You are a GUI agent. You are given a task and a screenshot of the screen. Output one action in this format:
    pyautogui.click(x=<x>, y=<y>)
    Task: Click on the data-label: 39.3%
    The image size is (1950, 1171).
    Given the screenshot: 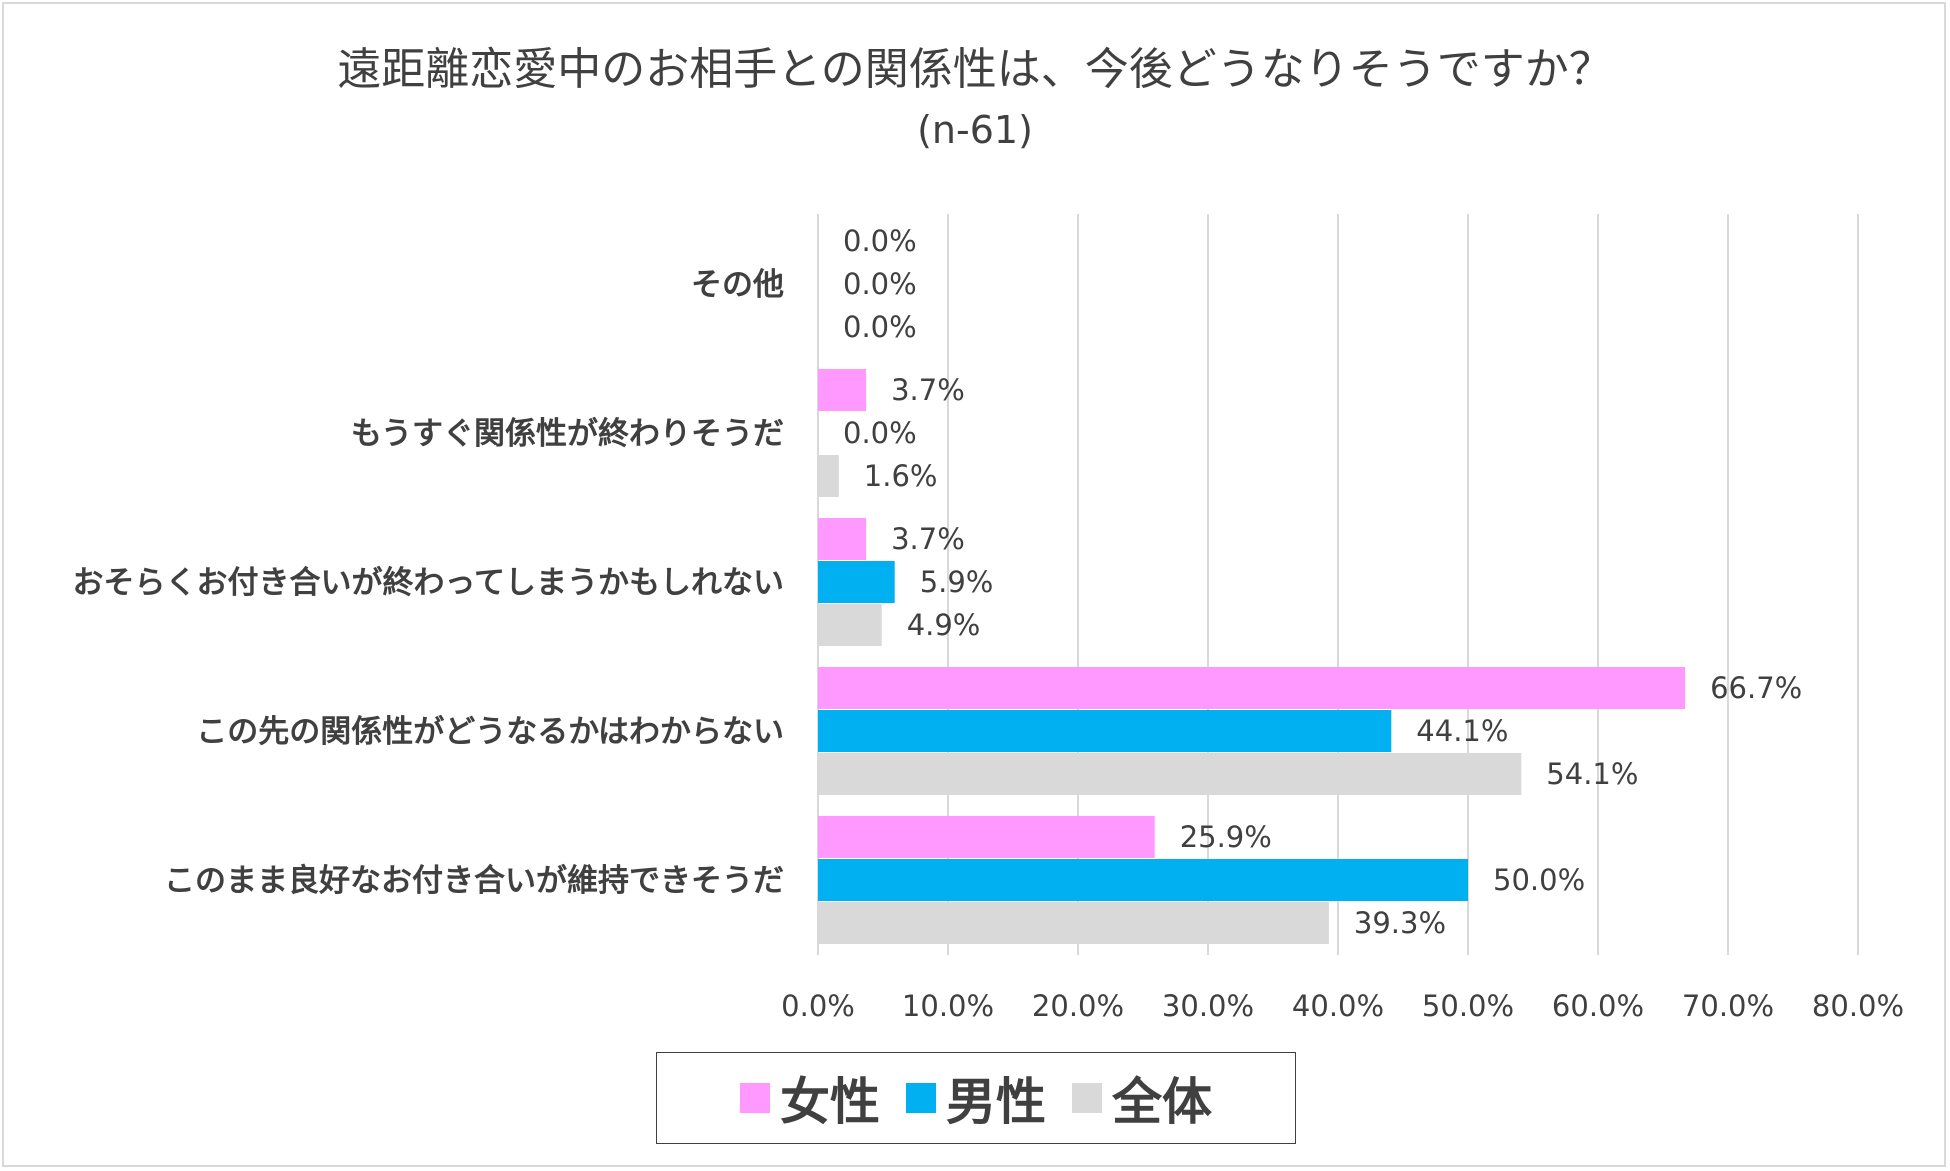 What is the action you would take?
    pyautogui.click(x=1400, y=923)
    